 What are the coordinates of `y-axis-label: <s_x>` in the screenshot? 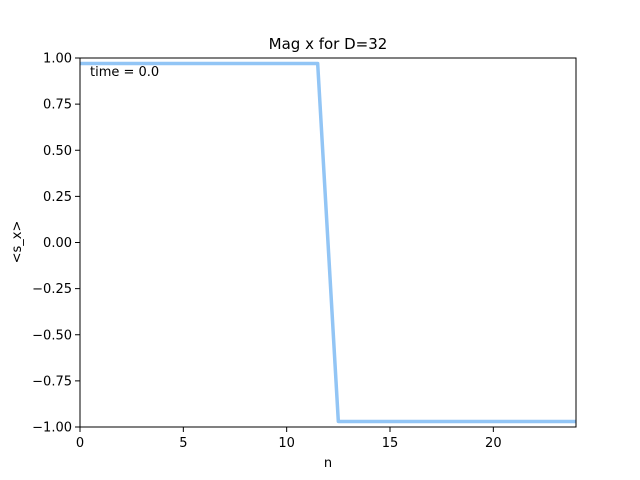 It's located at (17, 242).